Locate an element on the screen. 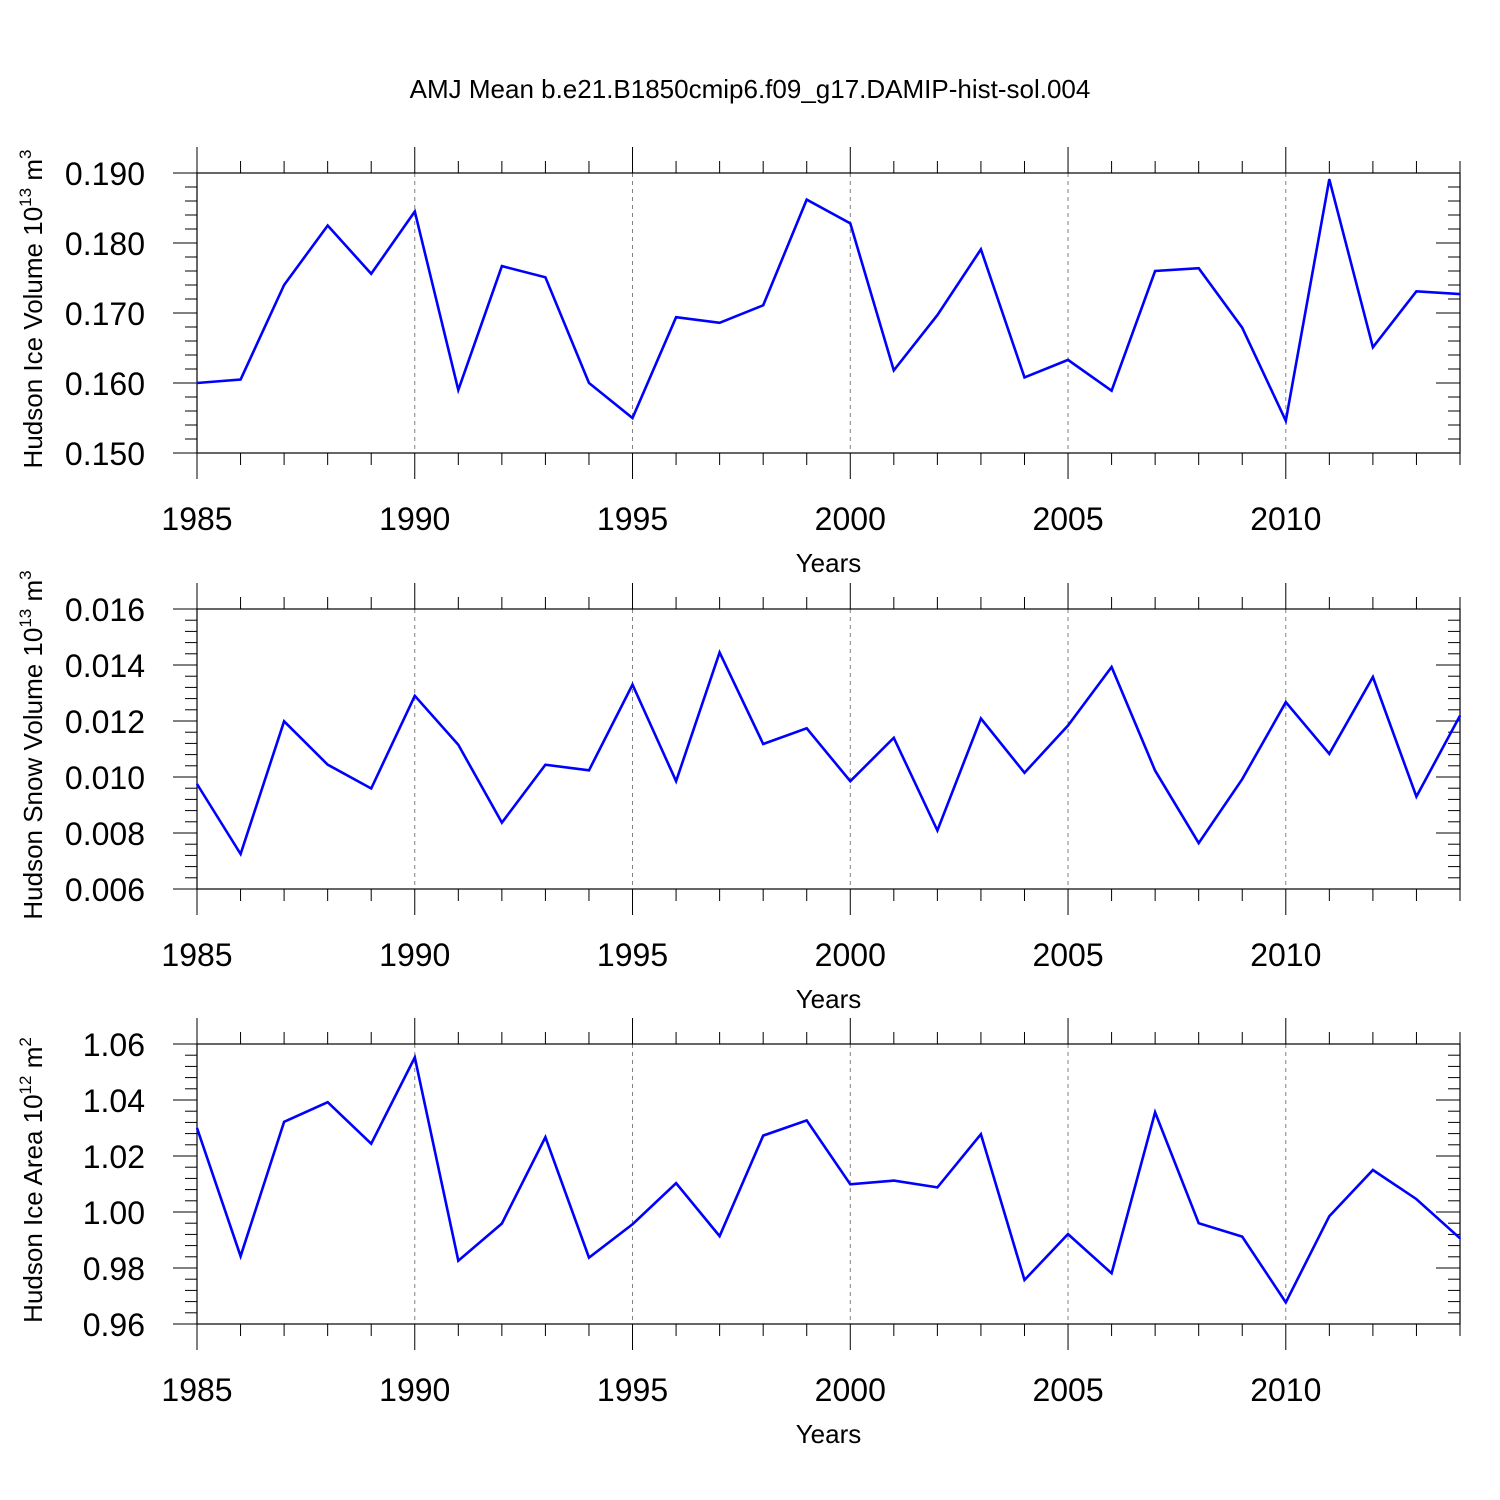 The width and height of the screenshot is (1500, 1500). y-tick-label: 0.010 is located at coordinates (105, 778).